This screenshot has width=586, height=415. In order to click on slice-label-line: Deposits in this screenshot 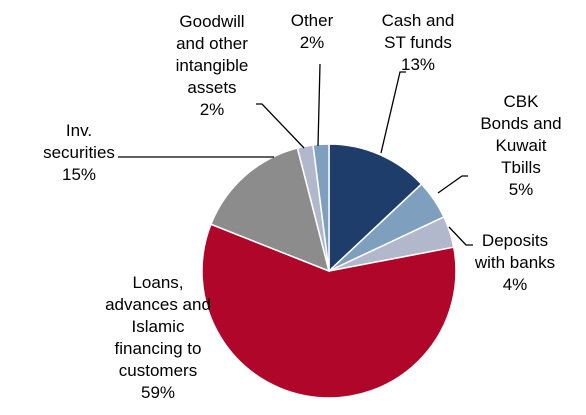, I will do `click(515, 240)`.